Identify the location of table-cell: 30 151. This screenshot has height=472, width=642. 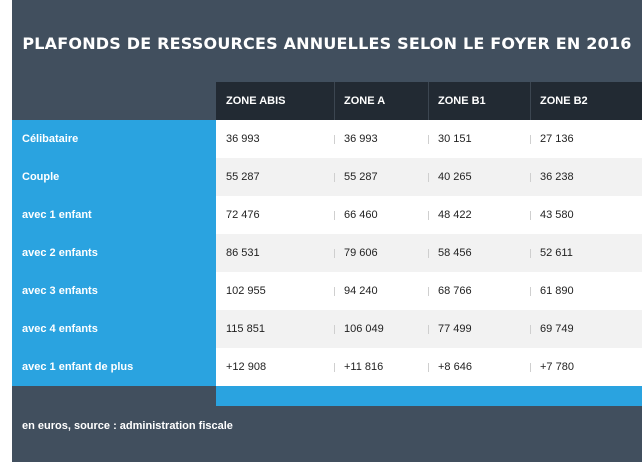
(455, 139).